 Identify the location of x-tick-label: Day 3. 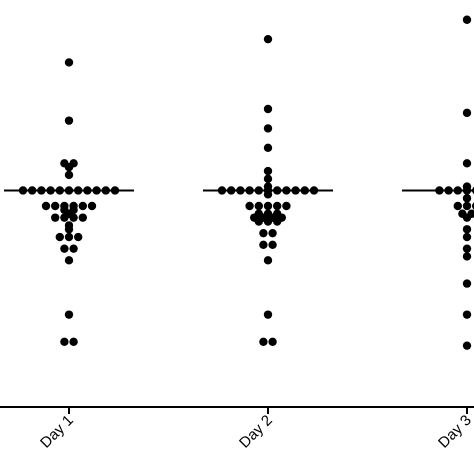
(454, 432).